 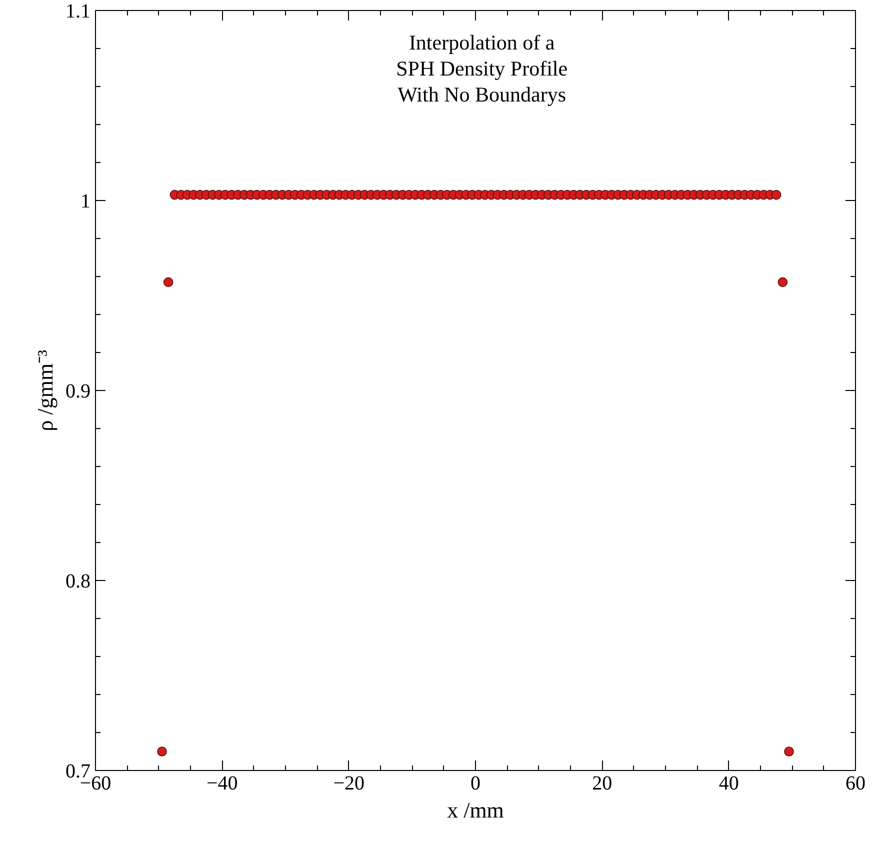 What do you see at coordinates (45, 390) in the screenshot?
I see `y-axis-title: ρ /gmm⁻³` at bounding box center [45, 390].